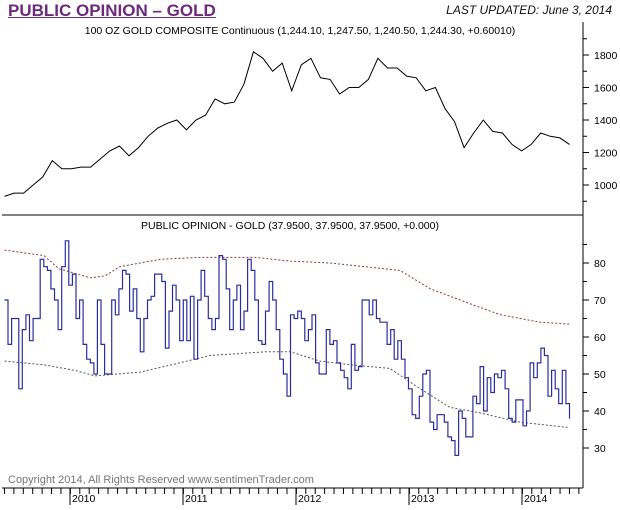  I want to click on x-tick-label: 2011, so click(196, 499).